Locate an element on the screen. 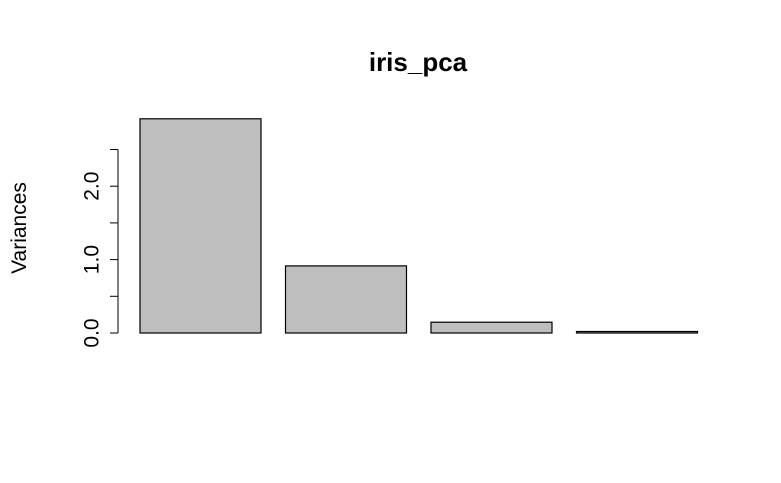 The height and width of the screenshot is (483, 781). y-tick-label: 2.0 is located at coordinates (91, 186).